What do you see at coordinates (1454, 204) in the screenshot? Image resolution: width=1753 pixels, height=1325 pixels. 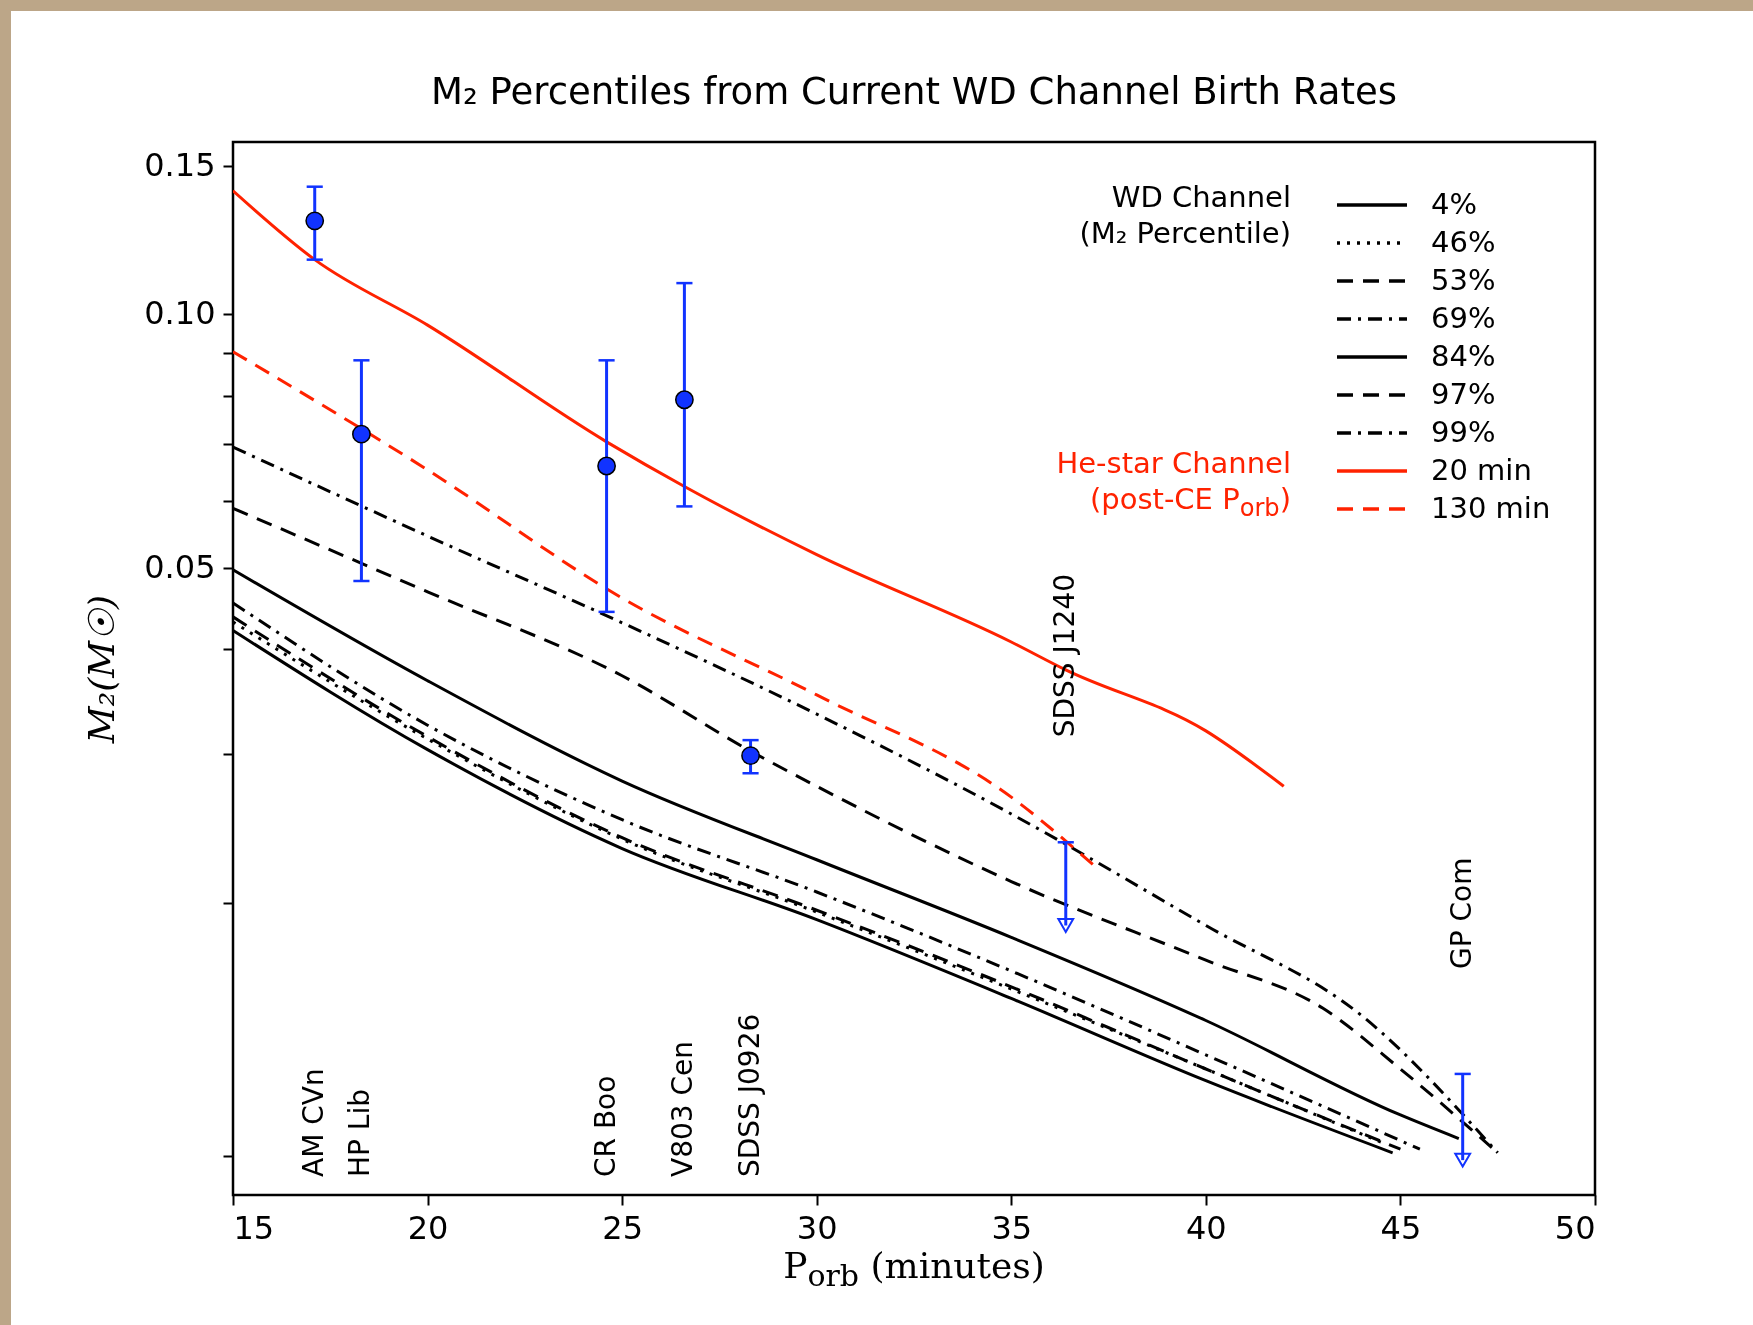 I see `legend-label: 4%` at bounding box center [1454, 204].